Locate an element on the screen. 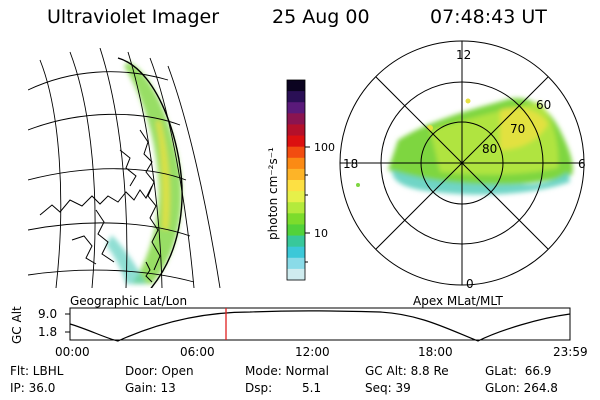  orbit-plot-frame is located at coordinates (320, 324).